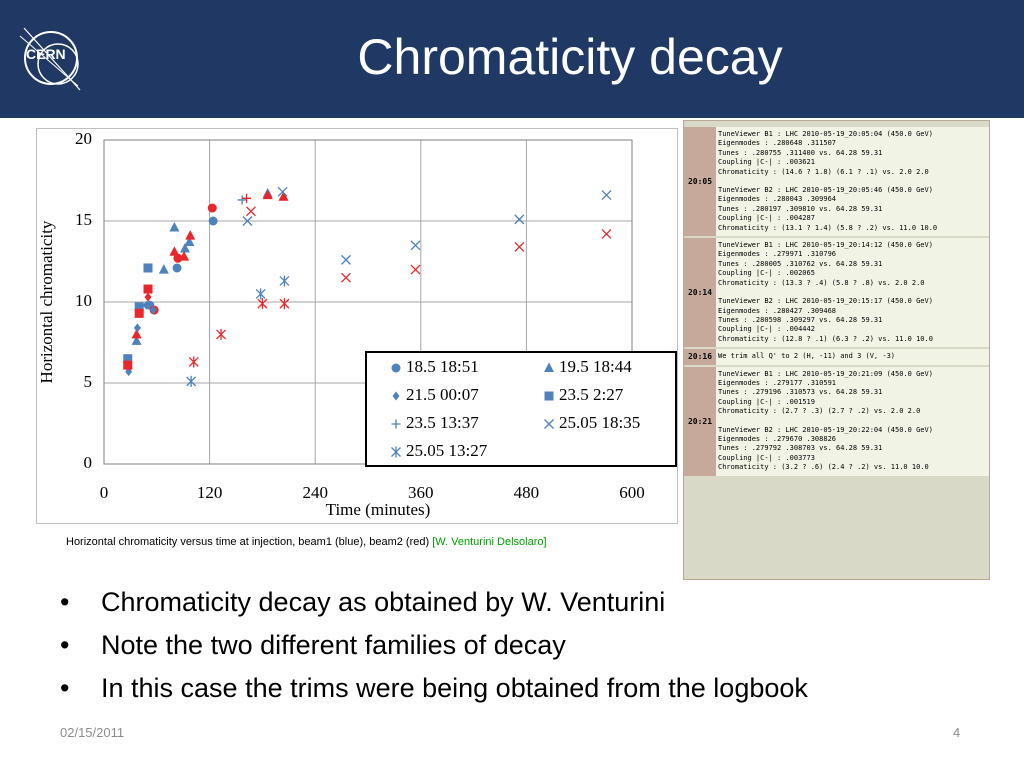 The height and width of the screenshot is (768, 1024). What do you see at coordinates (700, 293) in the screenshot?
I see `logbook-time: 20:14` at bounding box center [700, 293].